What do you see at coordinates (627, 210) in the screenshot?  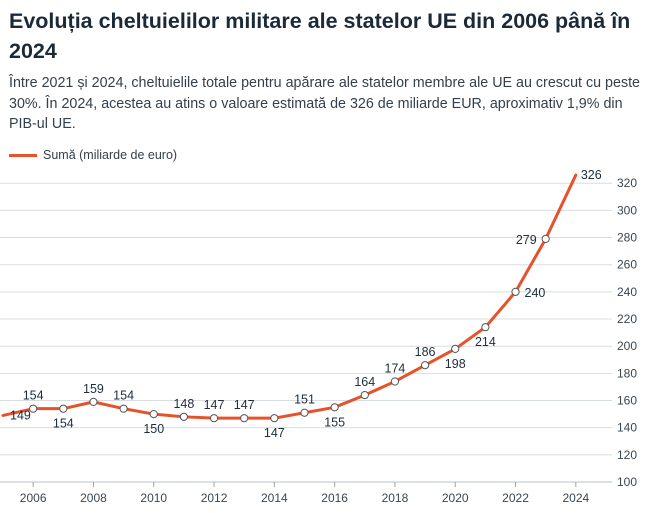 I see `y-tick-label: 300` at bounding box center [627, 210].